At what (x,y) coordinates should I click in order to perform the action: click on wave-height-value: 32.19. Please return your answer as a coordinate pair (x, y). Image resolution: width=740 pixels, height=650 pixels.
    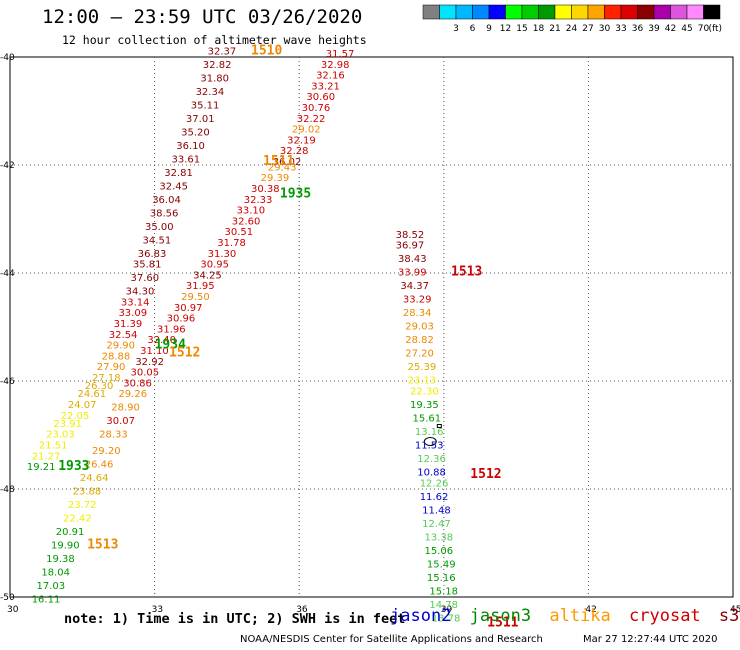
    Looking at the image, I should click on (301, 140).